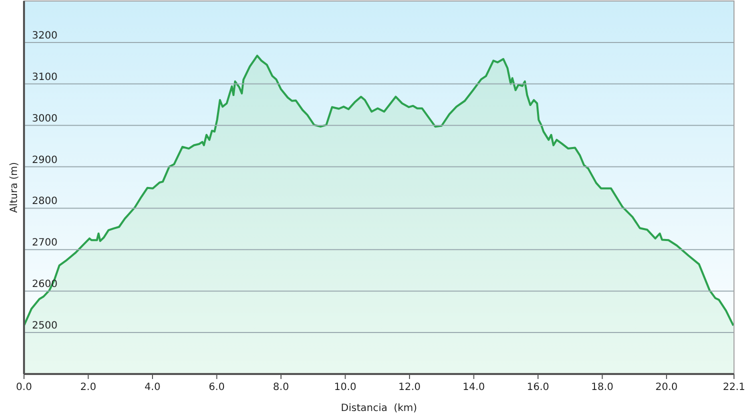 This screenshot has height=420, width=753. Describe the element at coordinates (45, 118) in the screenshot. I see `y-tick-label: 3000` at that location.